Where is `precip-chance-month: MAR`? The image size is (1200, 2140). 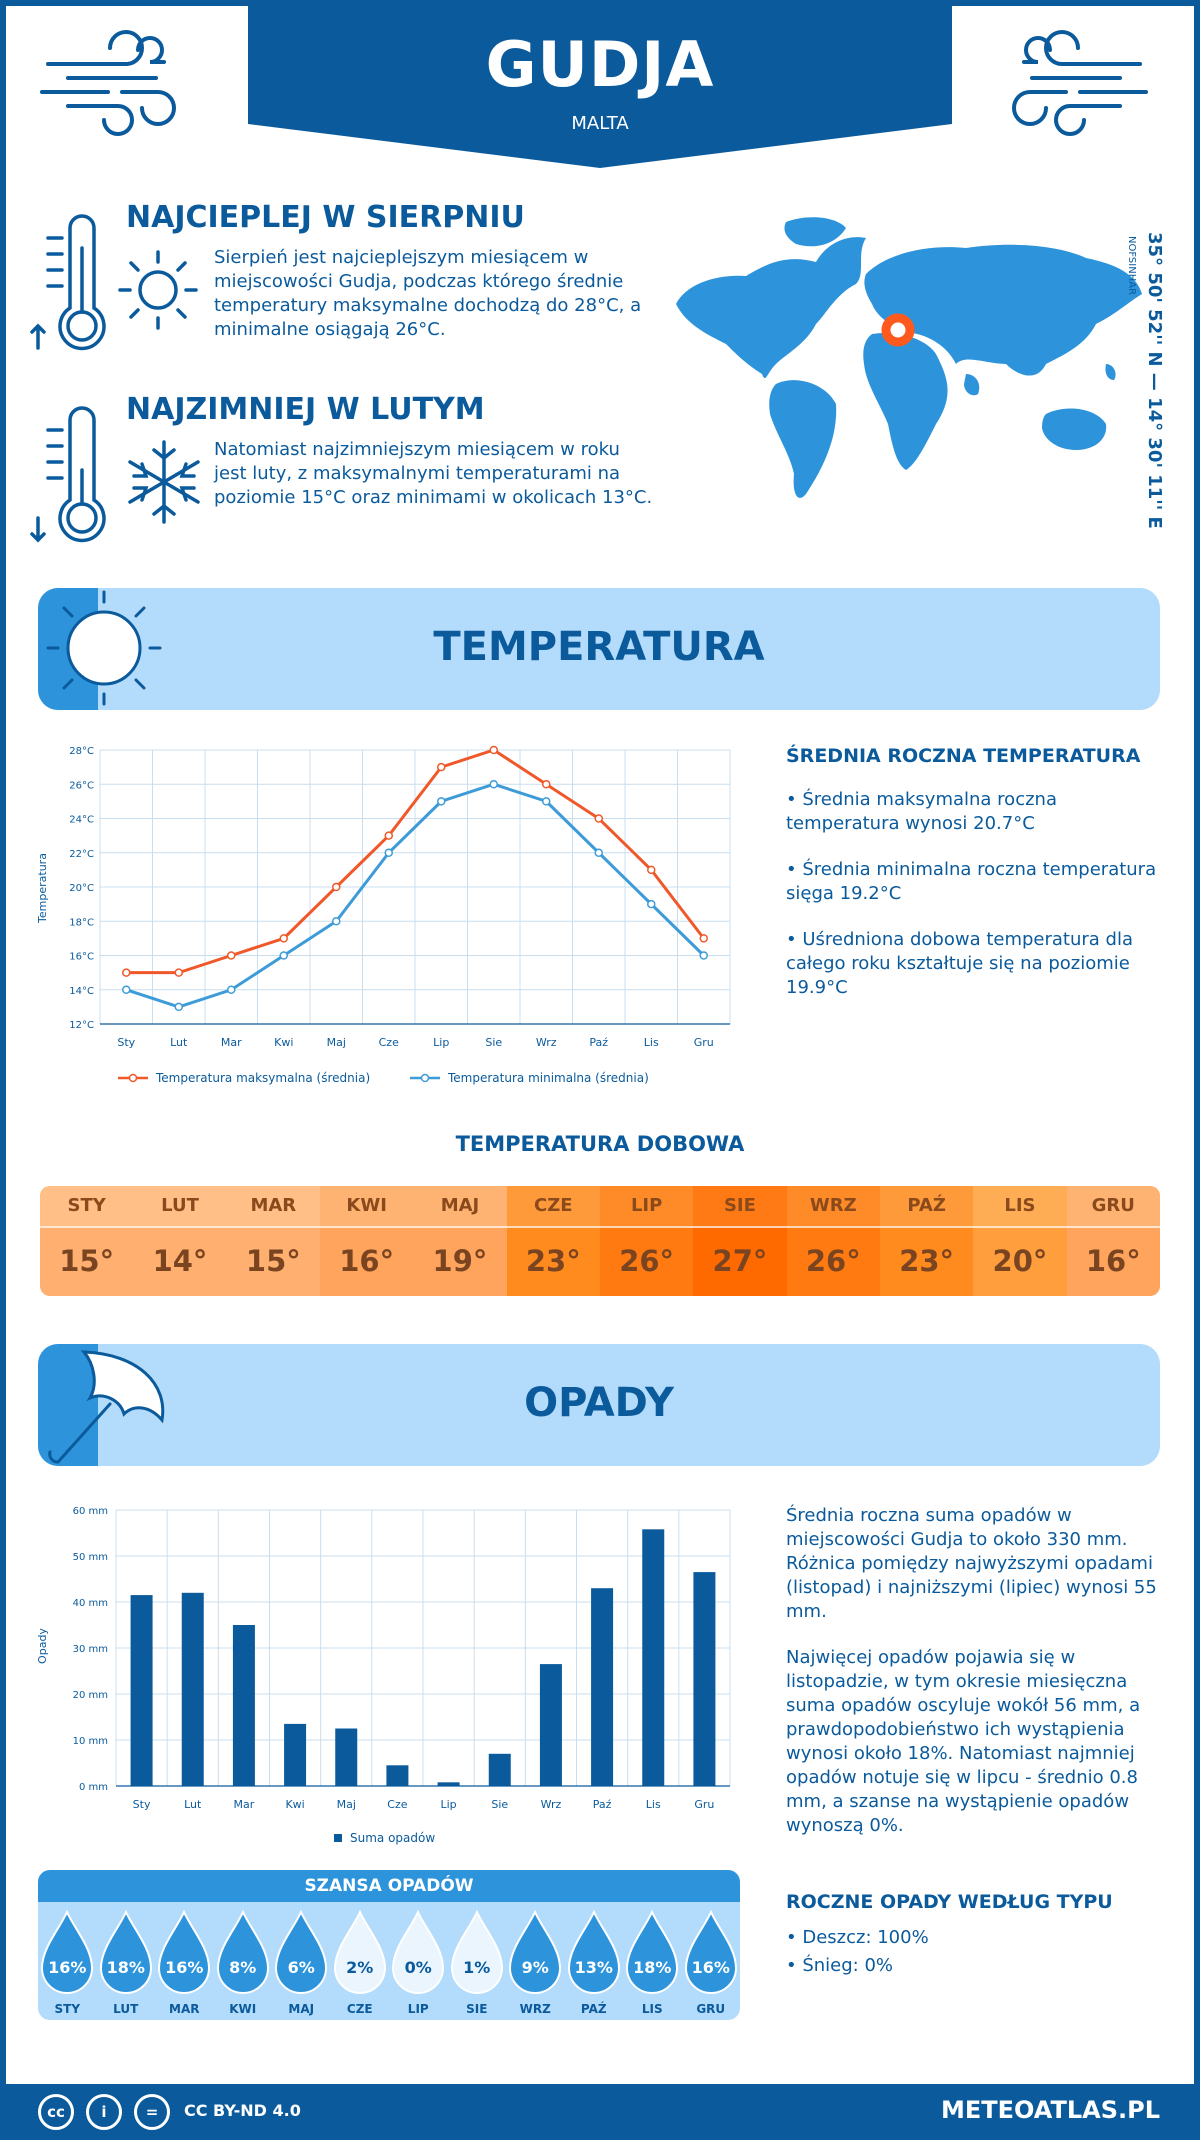 precip-chance-month: MAR is located at coordinates (184, 2009).